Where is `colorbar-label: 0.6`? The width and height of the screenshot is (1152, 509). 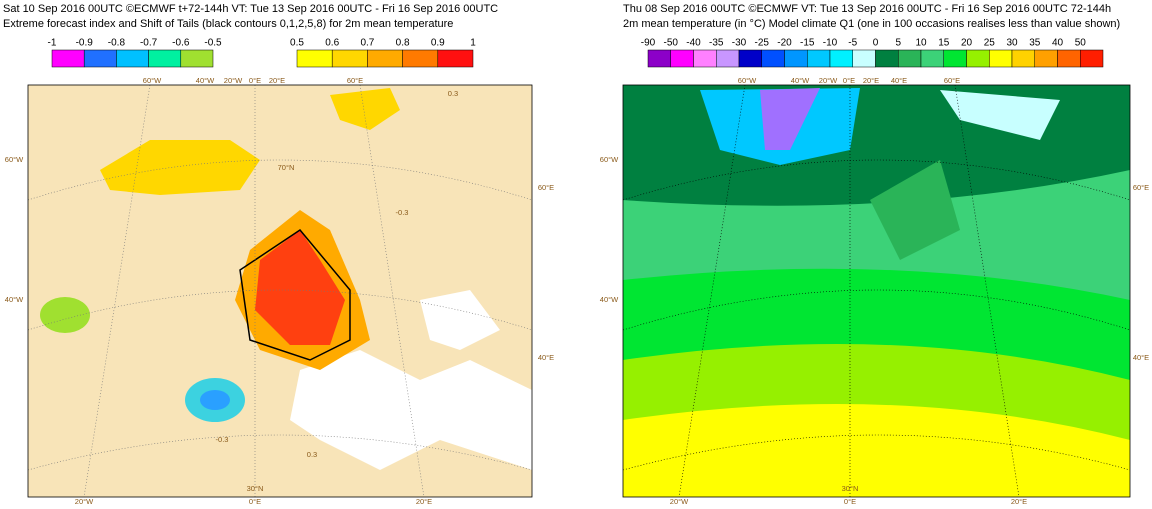
colorbar-label: 0.6 is located at coordinates (332, 43).